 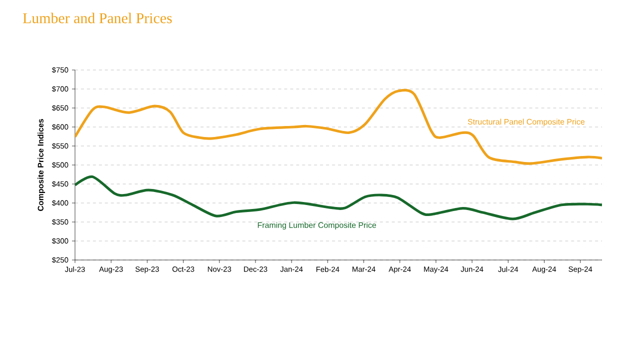 What do you see at coordinates (97, 18) in the screenshot?
I see `chart-title: Lumber and Panel Prices` at bounding box center [97, 18].